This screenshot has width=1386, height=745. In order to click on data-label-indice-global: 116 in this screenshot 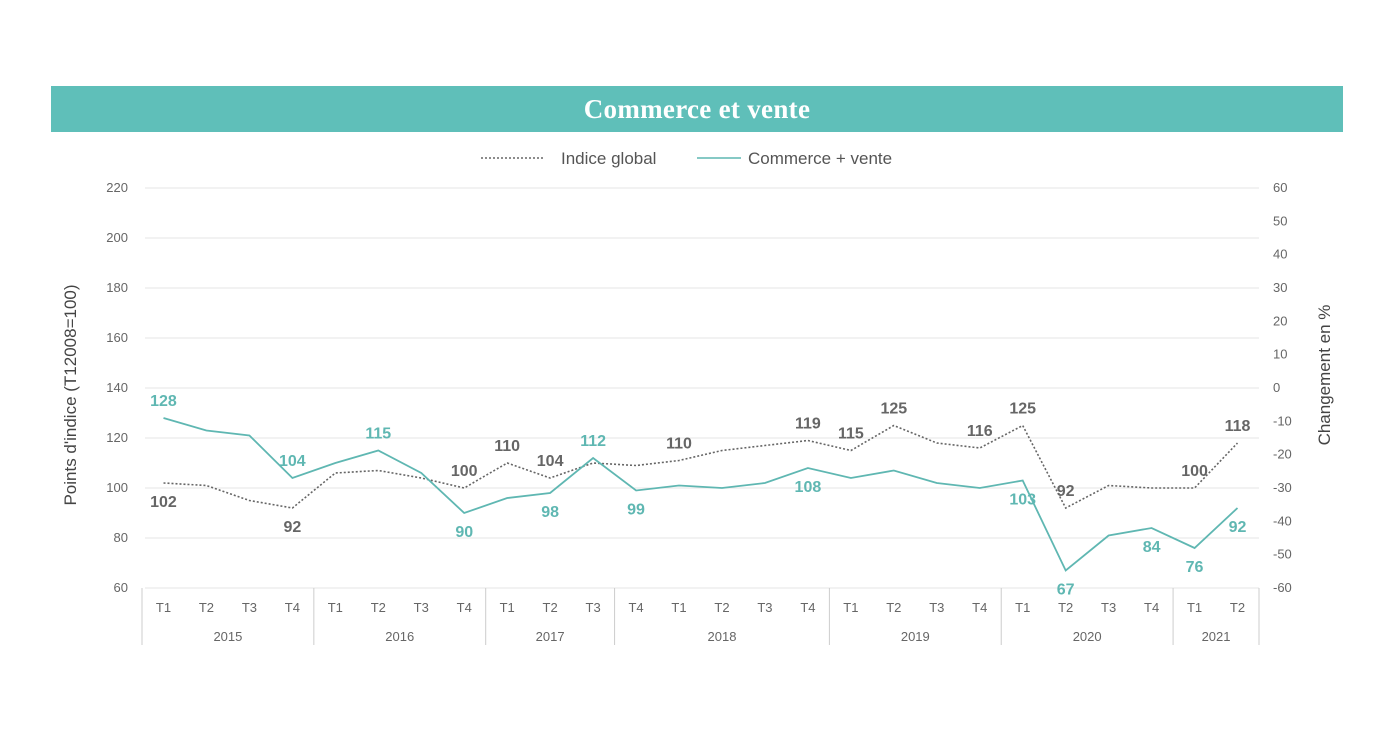, I will do `click(980, 431)`.